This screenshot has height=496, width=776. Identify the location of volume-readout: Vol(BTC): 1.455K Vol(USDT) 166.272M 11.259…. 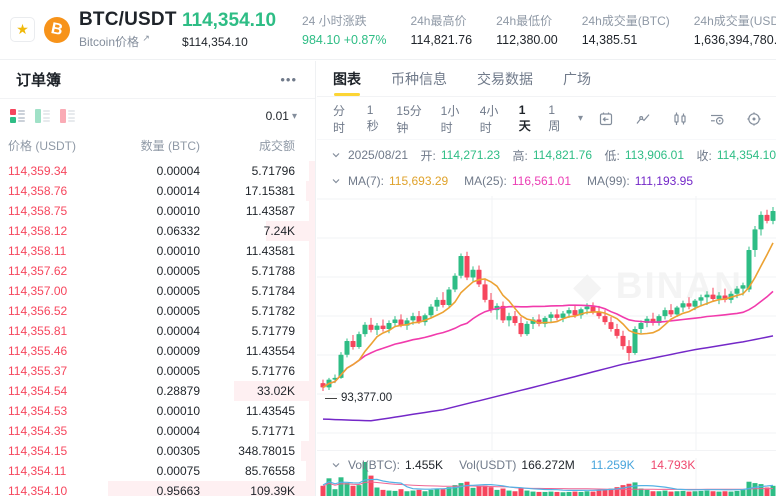
(553, 465).